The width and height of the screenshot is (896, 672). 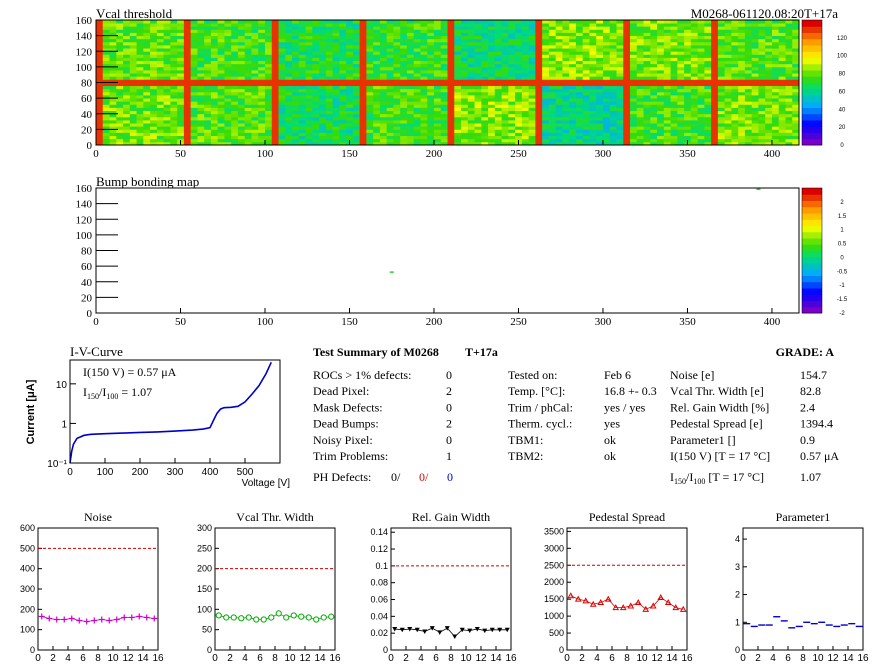 I want to click on colorbar-cell, so click(x=812, y=216).